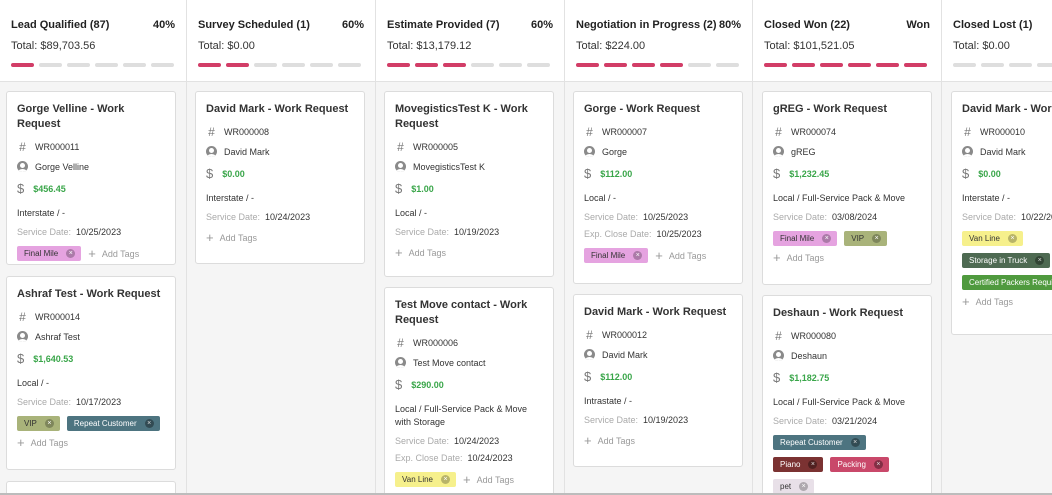  What do you see at coordinates (1007, 282) in the screenshot?
I see `tag-chip: Certified Packers Required×` at bounding box center [1007, 282].